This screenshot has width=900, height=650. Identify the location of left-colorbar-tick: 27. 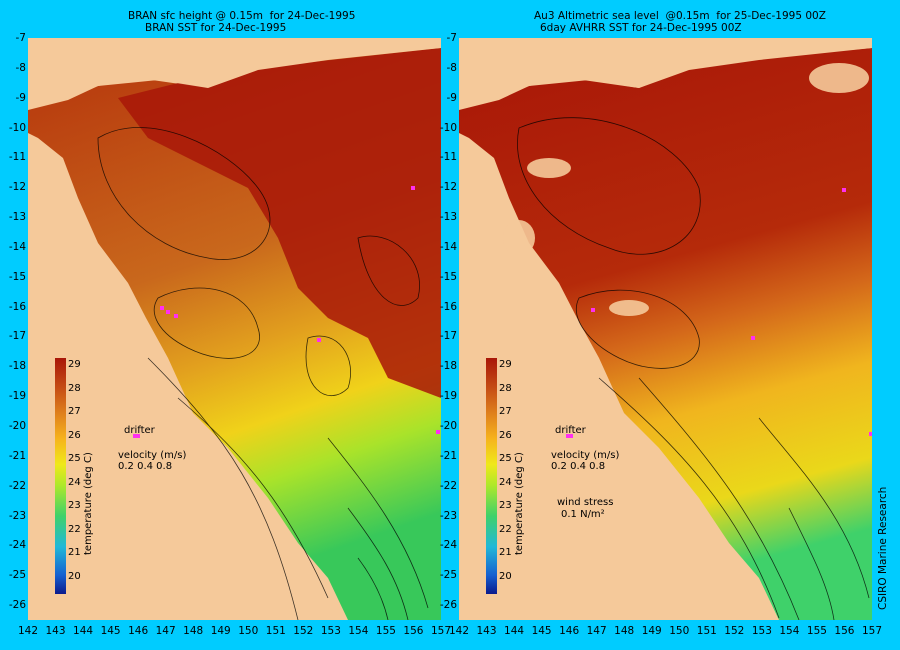
(74, 411).